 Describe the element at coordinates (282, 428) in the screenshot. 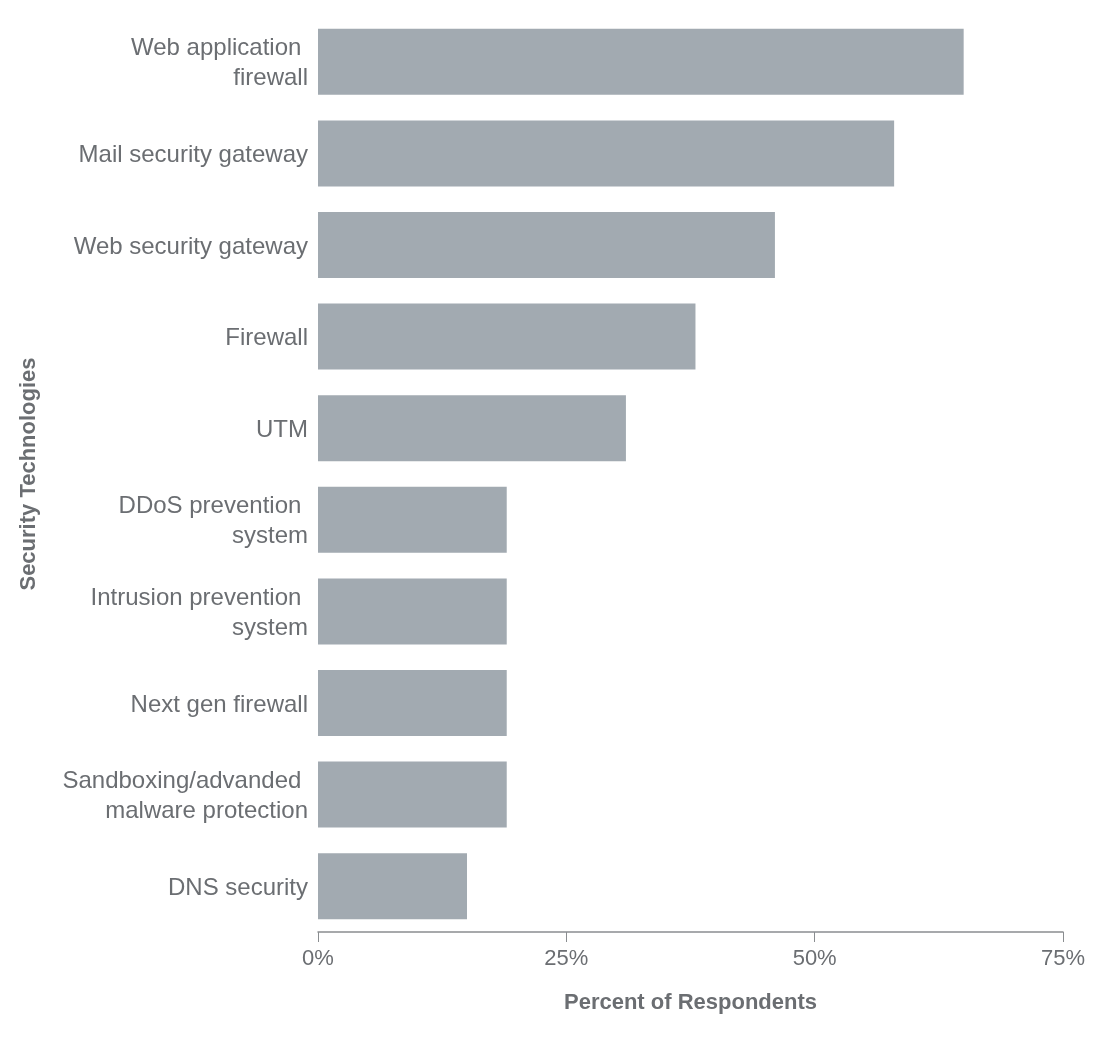

I see `y-tick-label: UTM` at that location.